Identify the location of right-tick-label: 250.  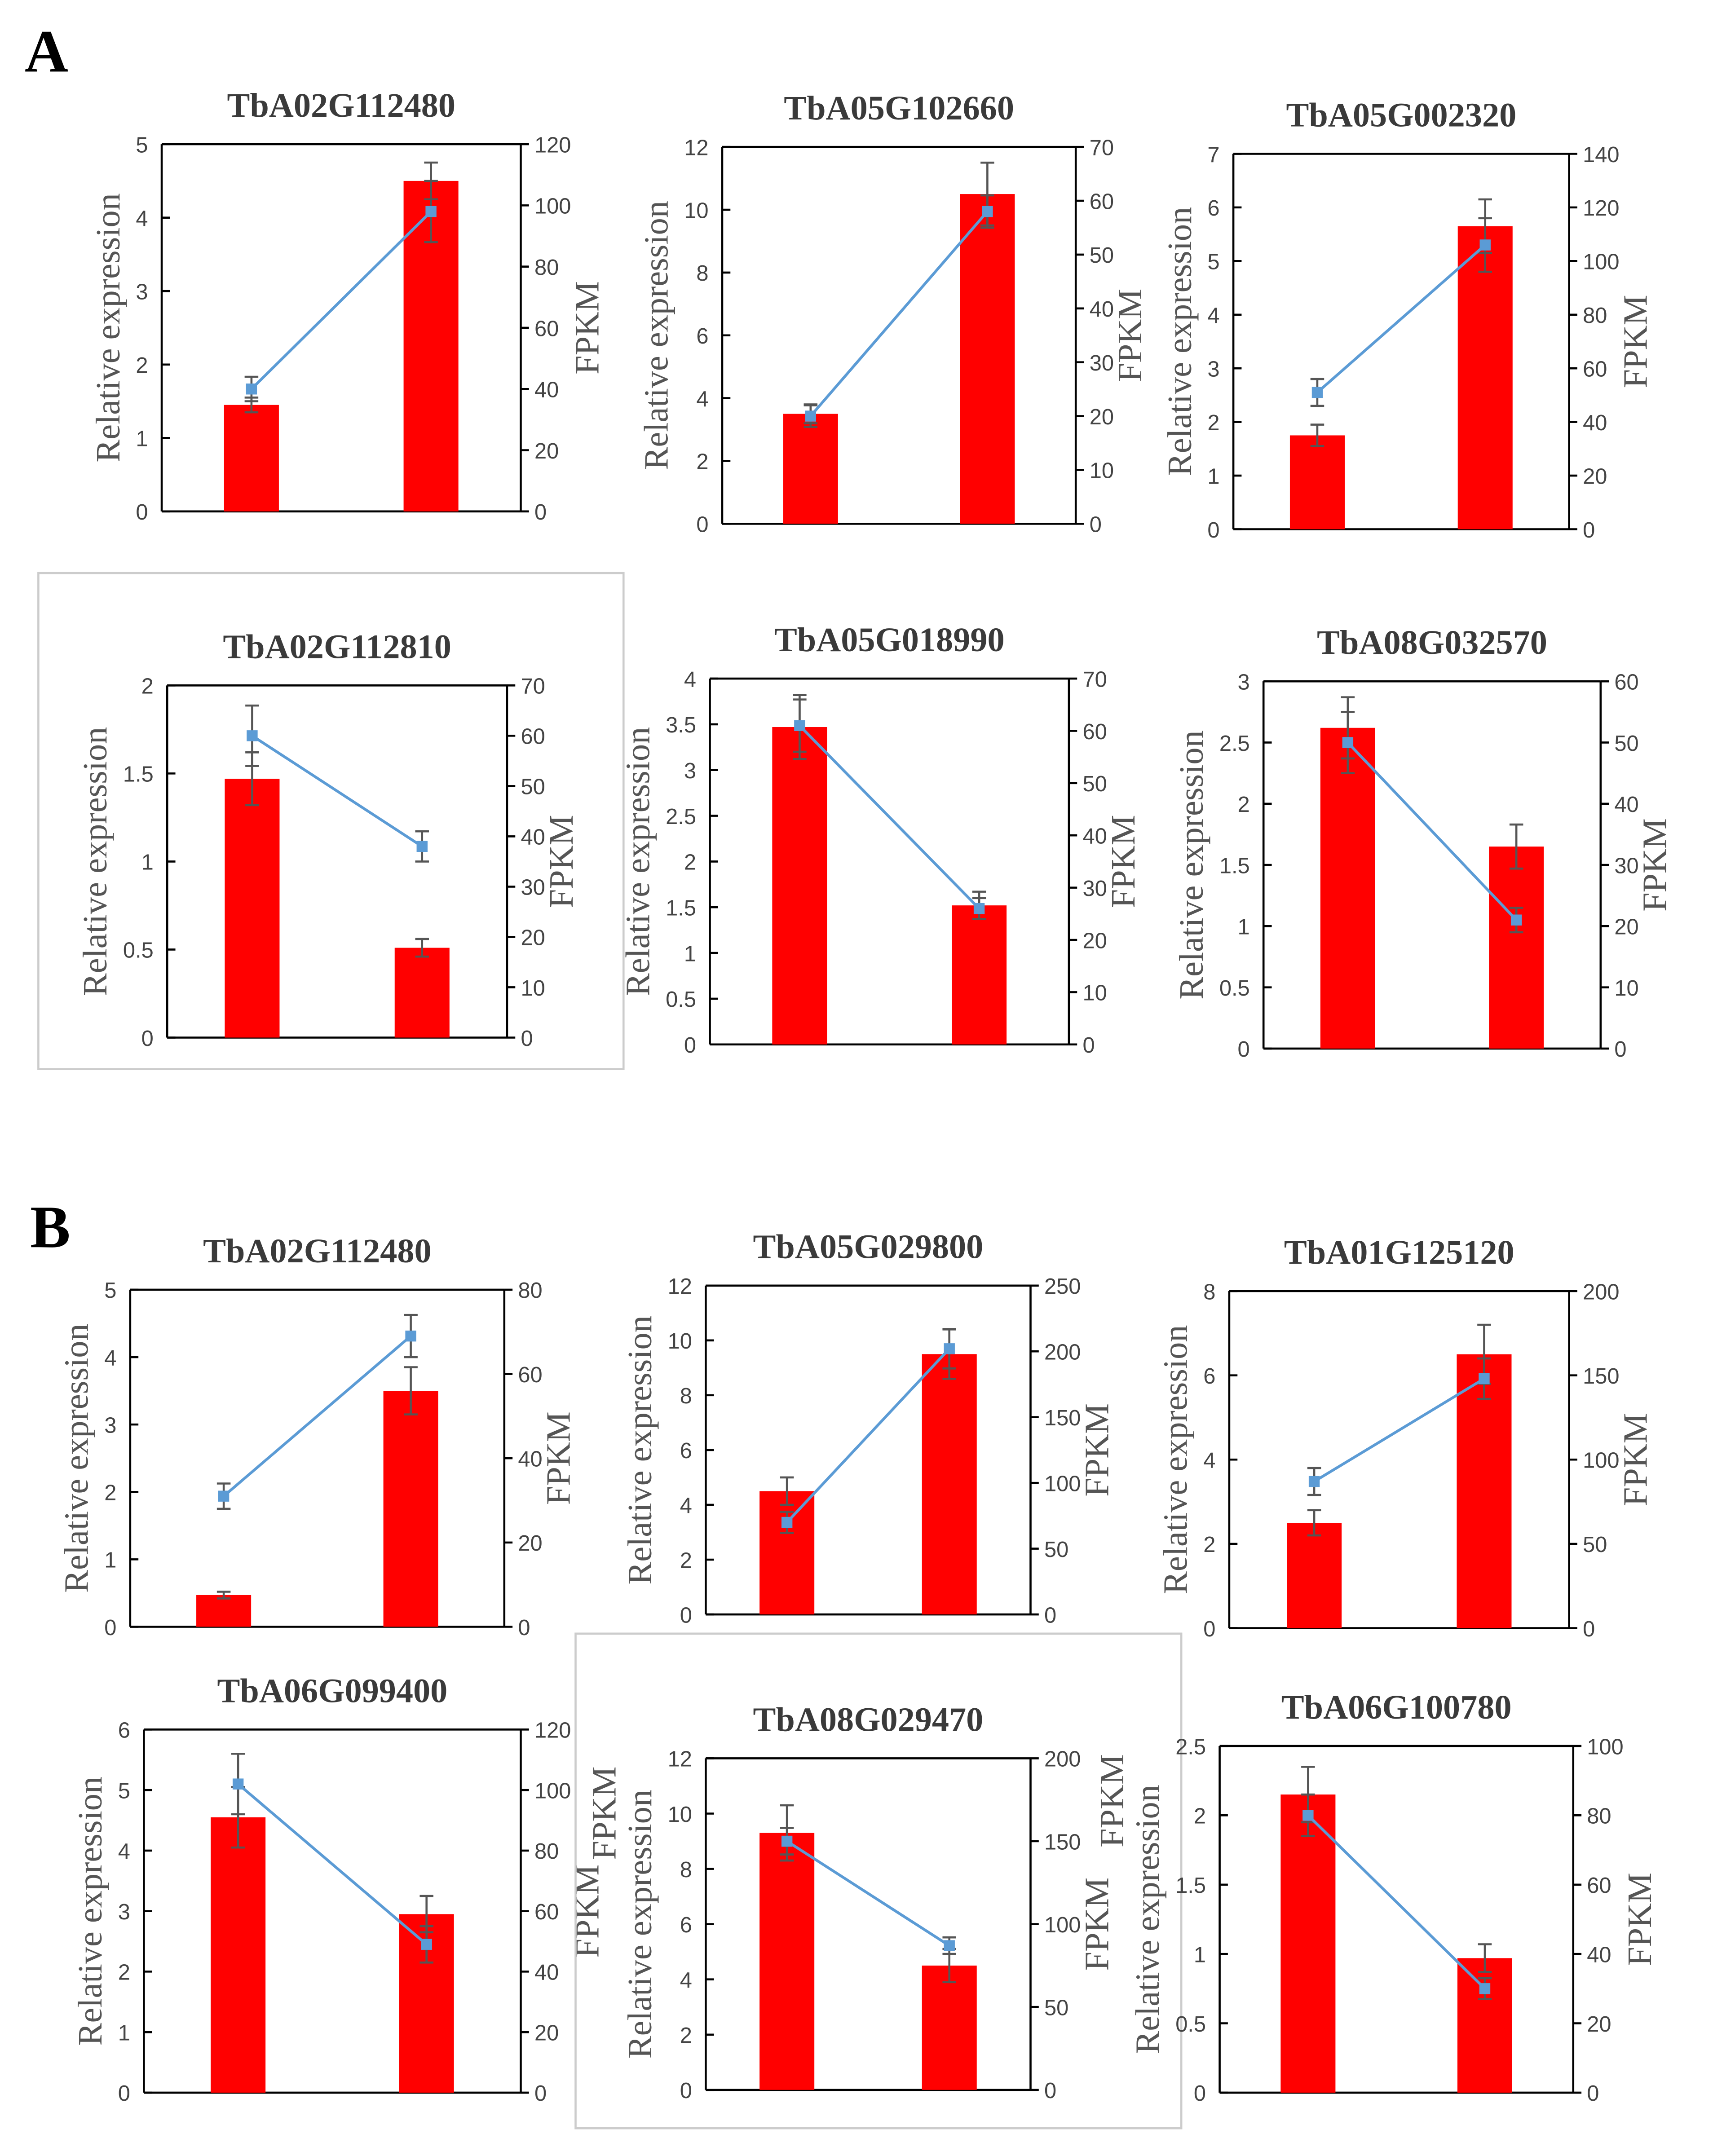
(1062, 1286).